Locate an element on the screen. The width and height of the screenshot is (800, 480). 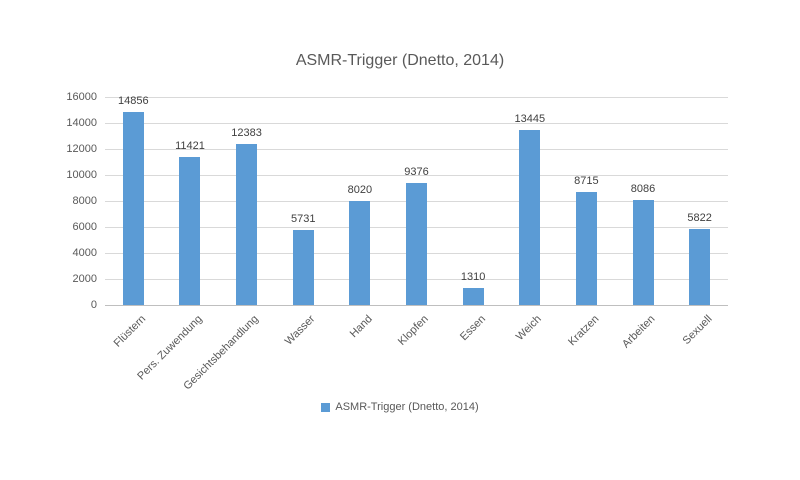
y-axis-tick-label: 4000 is located at coordinates (84, 253).